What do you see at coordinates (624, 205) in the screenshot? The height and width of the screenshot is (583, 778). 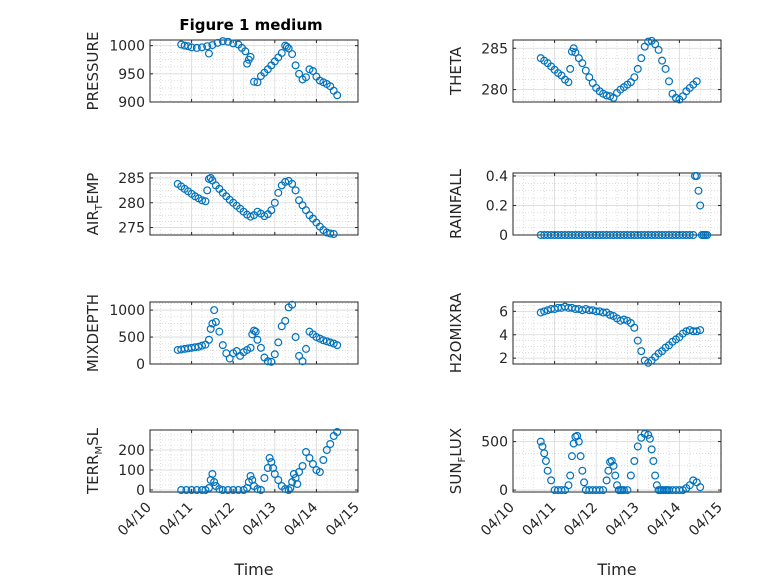 I see `series-rainfall` at bounding box center [624, 205].